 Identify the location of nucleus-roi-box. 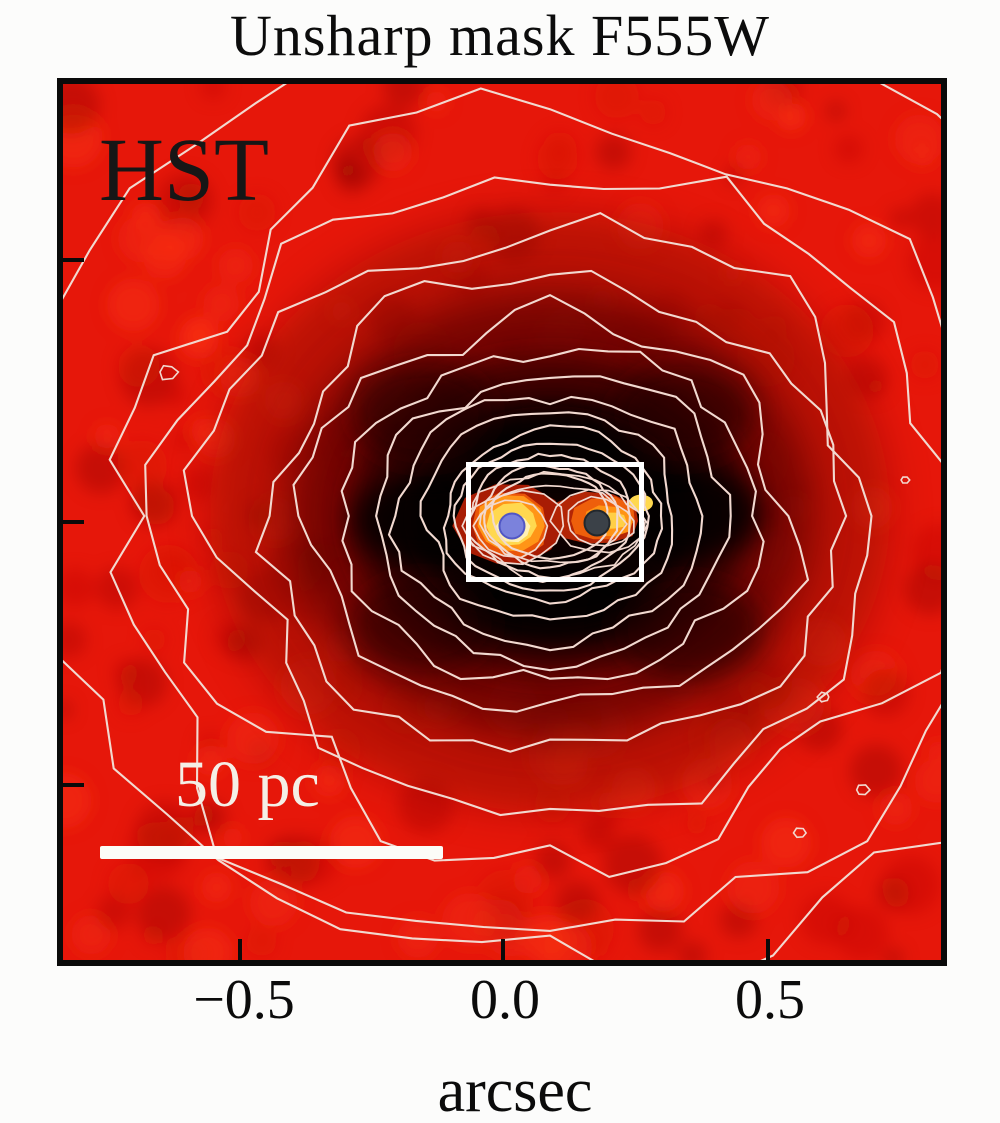
(555, 522).